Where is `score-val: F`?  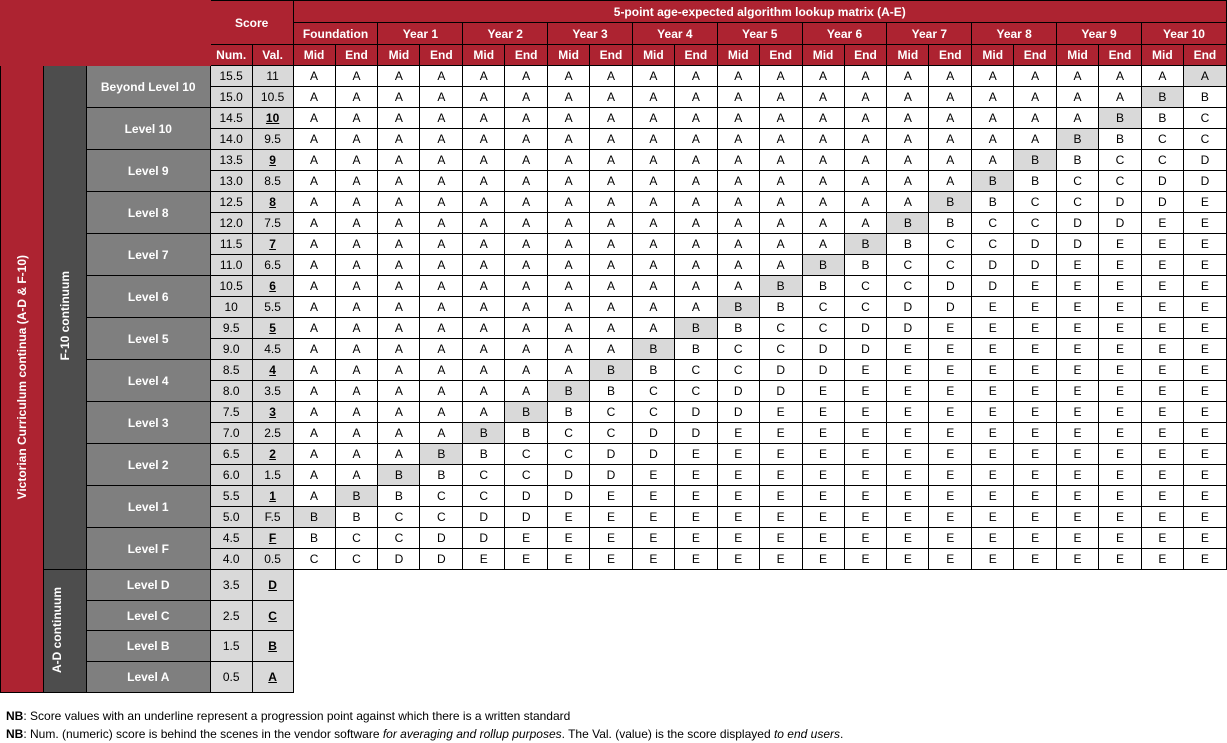 score-val: F is located at coordinates (272, 538).